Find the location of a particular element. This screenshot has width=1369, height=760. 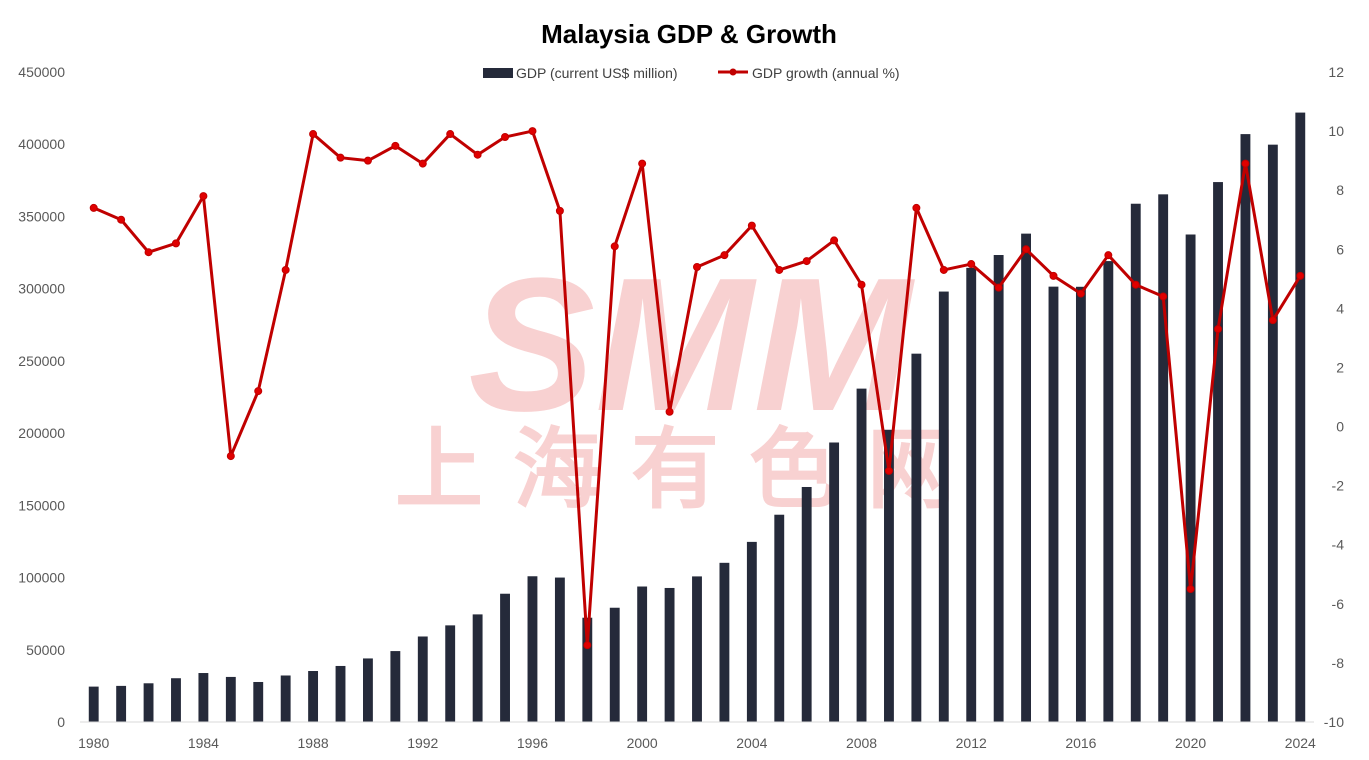

y-right-tick-label: 4 is located at coordinates (1340, 308).